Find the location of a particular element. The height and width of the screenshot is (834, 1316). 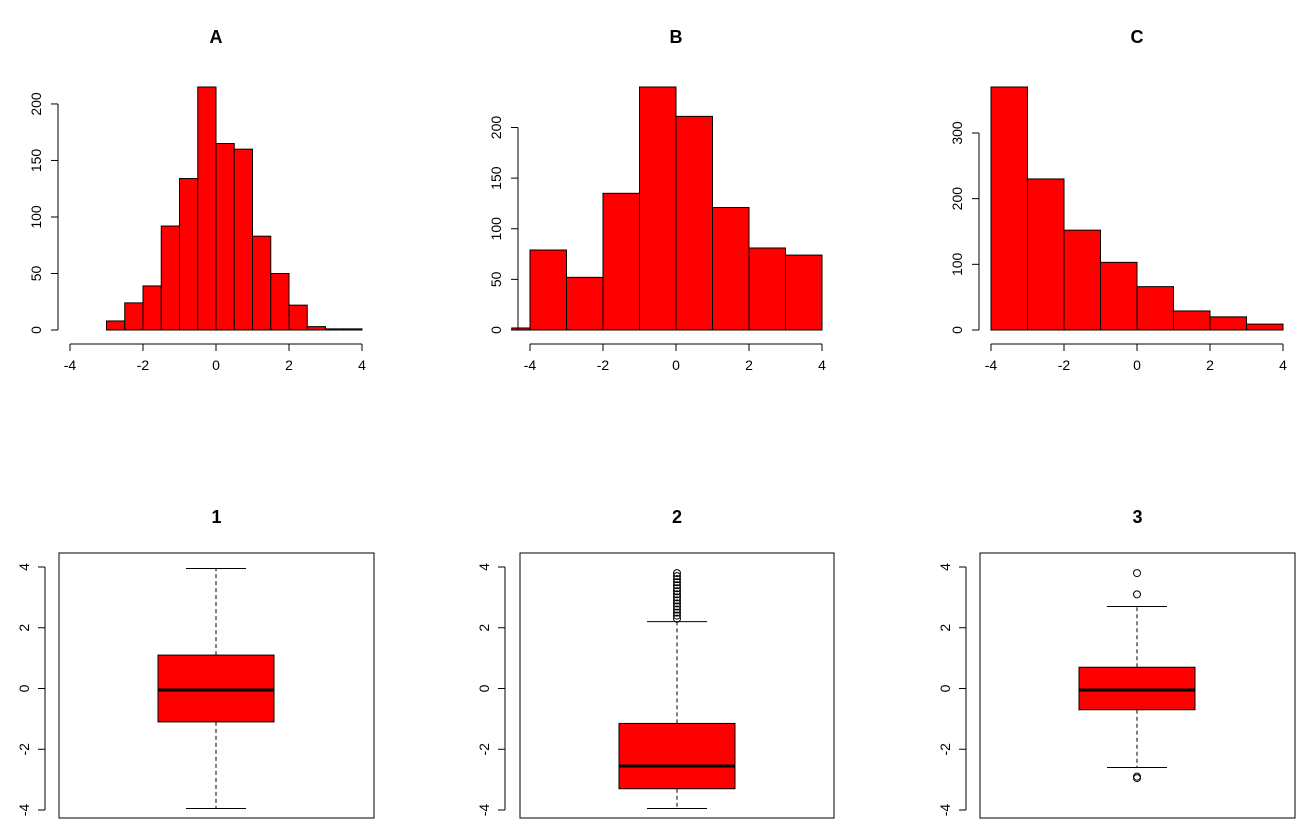

chart-title: A is located at coordinates (216, 37).